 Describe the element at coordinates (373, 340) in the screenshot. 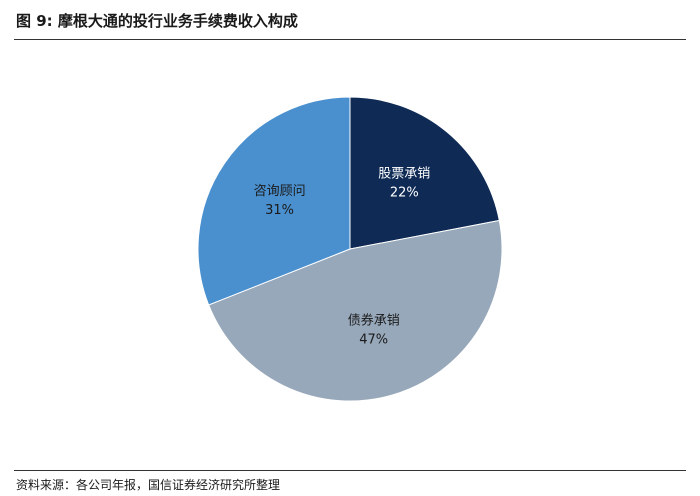

I see `slice-value-2: 47%` at that location.